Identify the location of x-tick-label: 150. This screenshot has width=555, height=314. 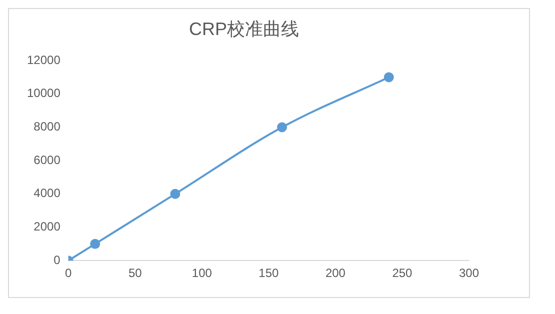
(269, 273).